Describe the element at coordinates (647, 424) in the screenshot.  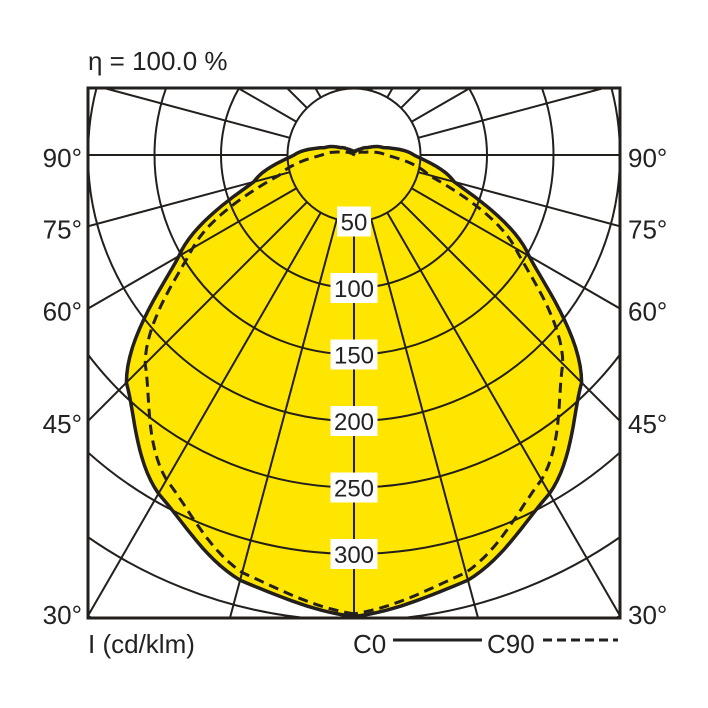
I see `angle-label-right-45: 45°` at that location.